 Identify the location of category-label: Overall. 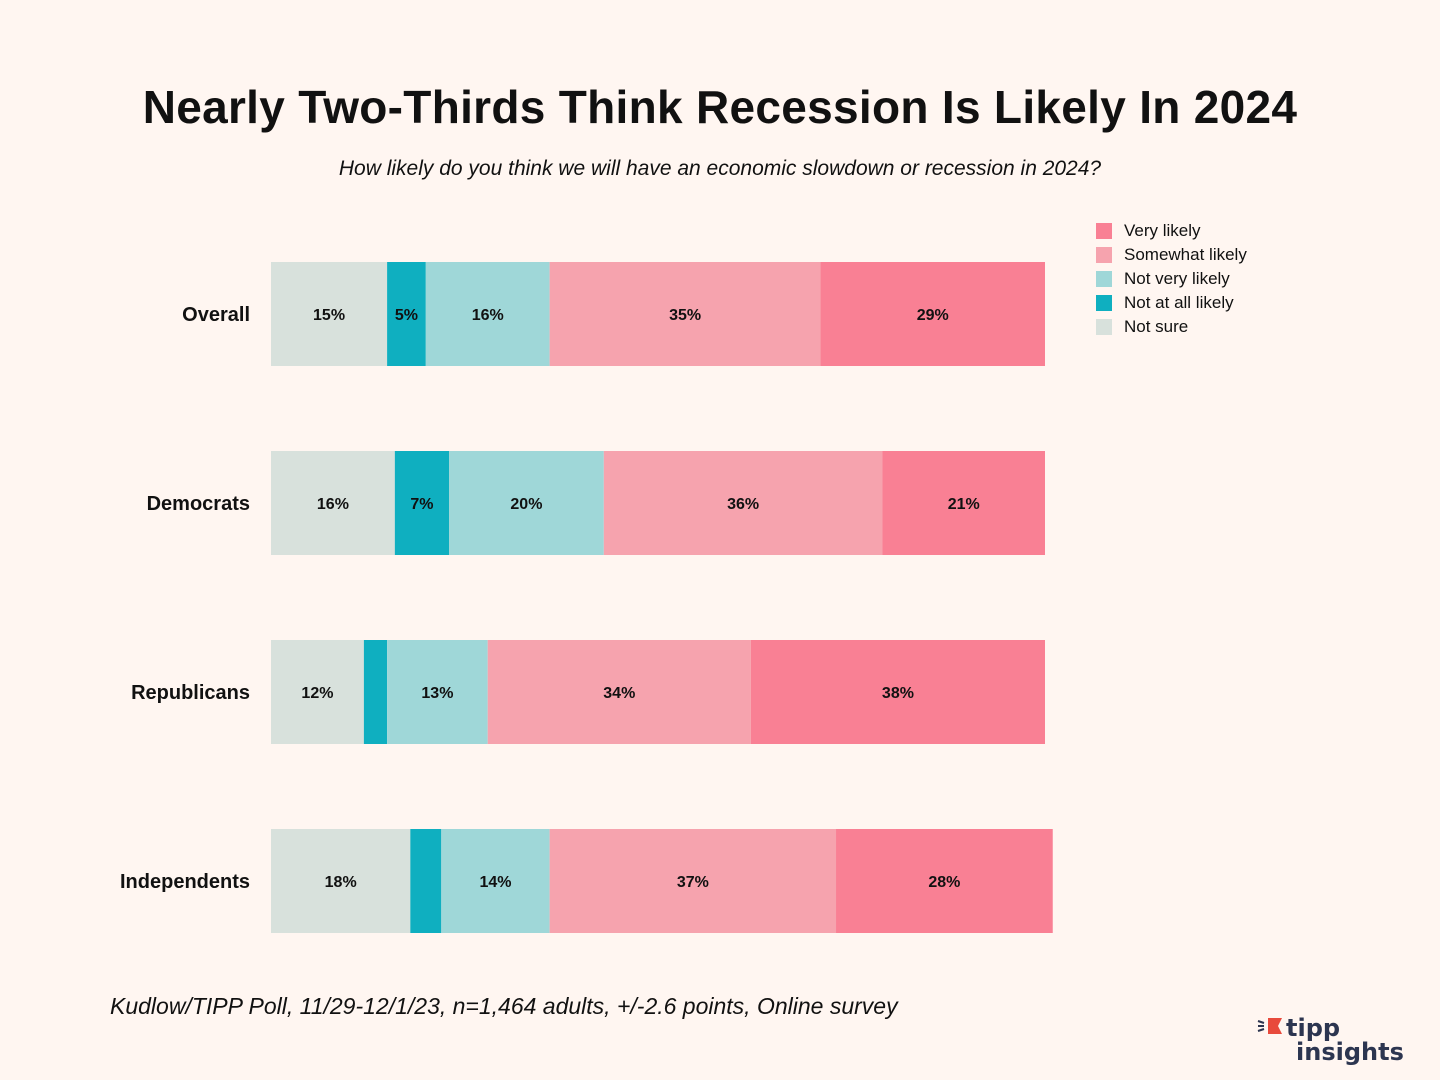
(216, 315).